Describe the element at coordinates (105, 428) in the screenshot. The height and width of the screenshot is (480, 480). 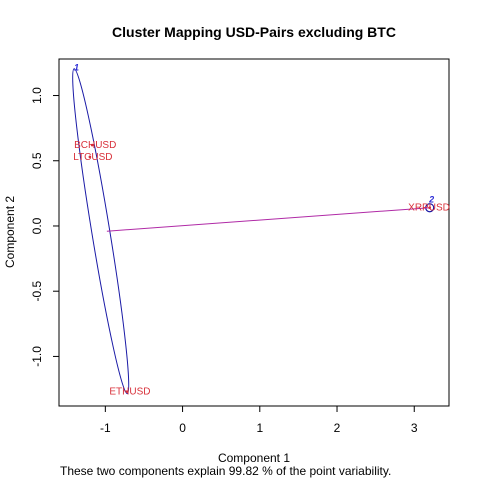
I see `x-tick-label: -1` at that location.